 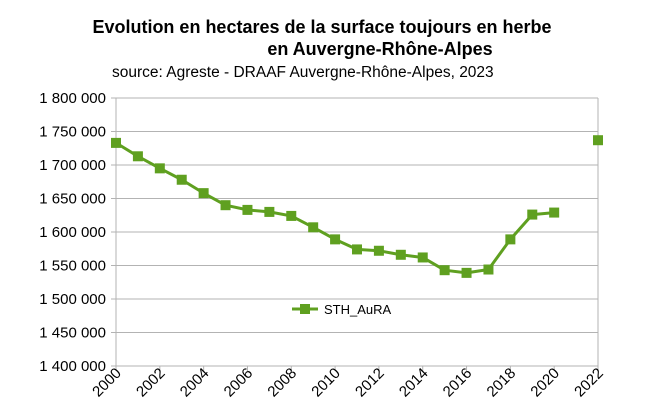 What do you see at coordinates (545, 383) in the screenshot?
I see `x-tick-label: 2020` at bounding box center [545, 383].